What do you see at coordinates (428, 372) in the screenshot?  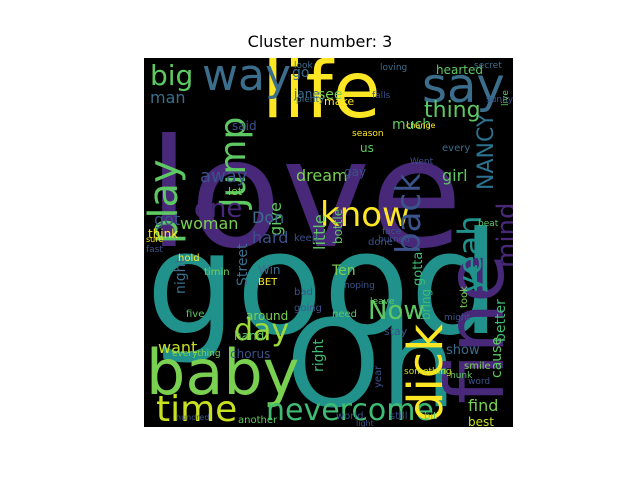 I see `word-something: something` at bounding box center [428, 372].